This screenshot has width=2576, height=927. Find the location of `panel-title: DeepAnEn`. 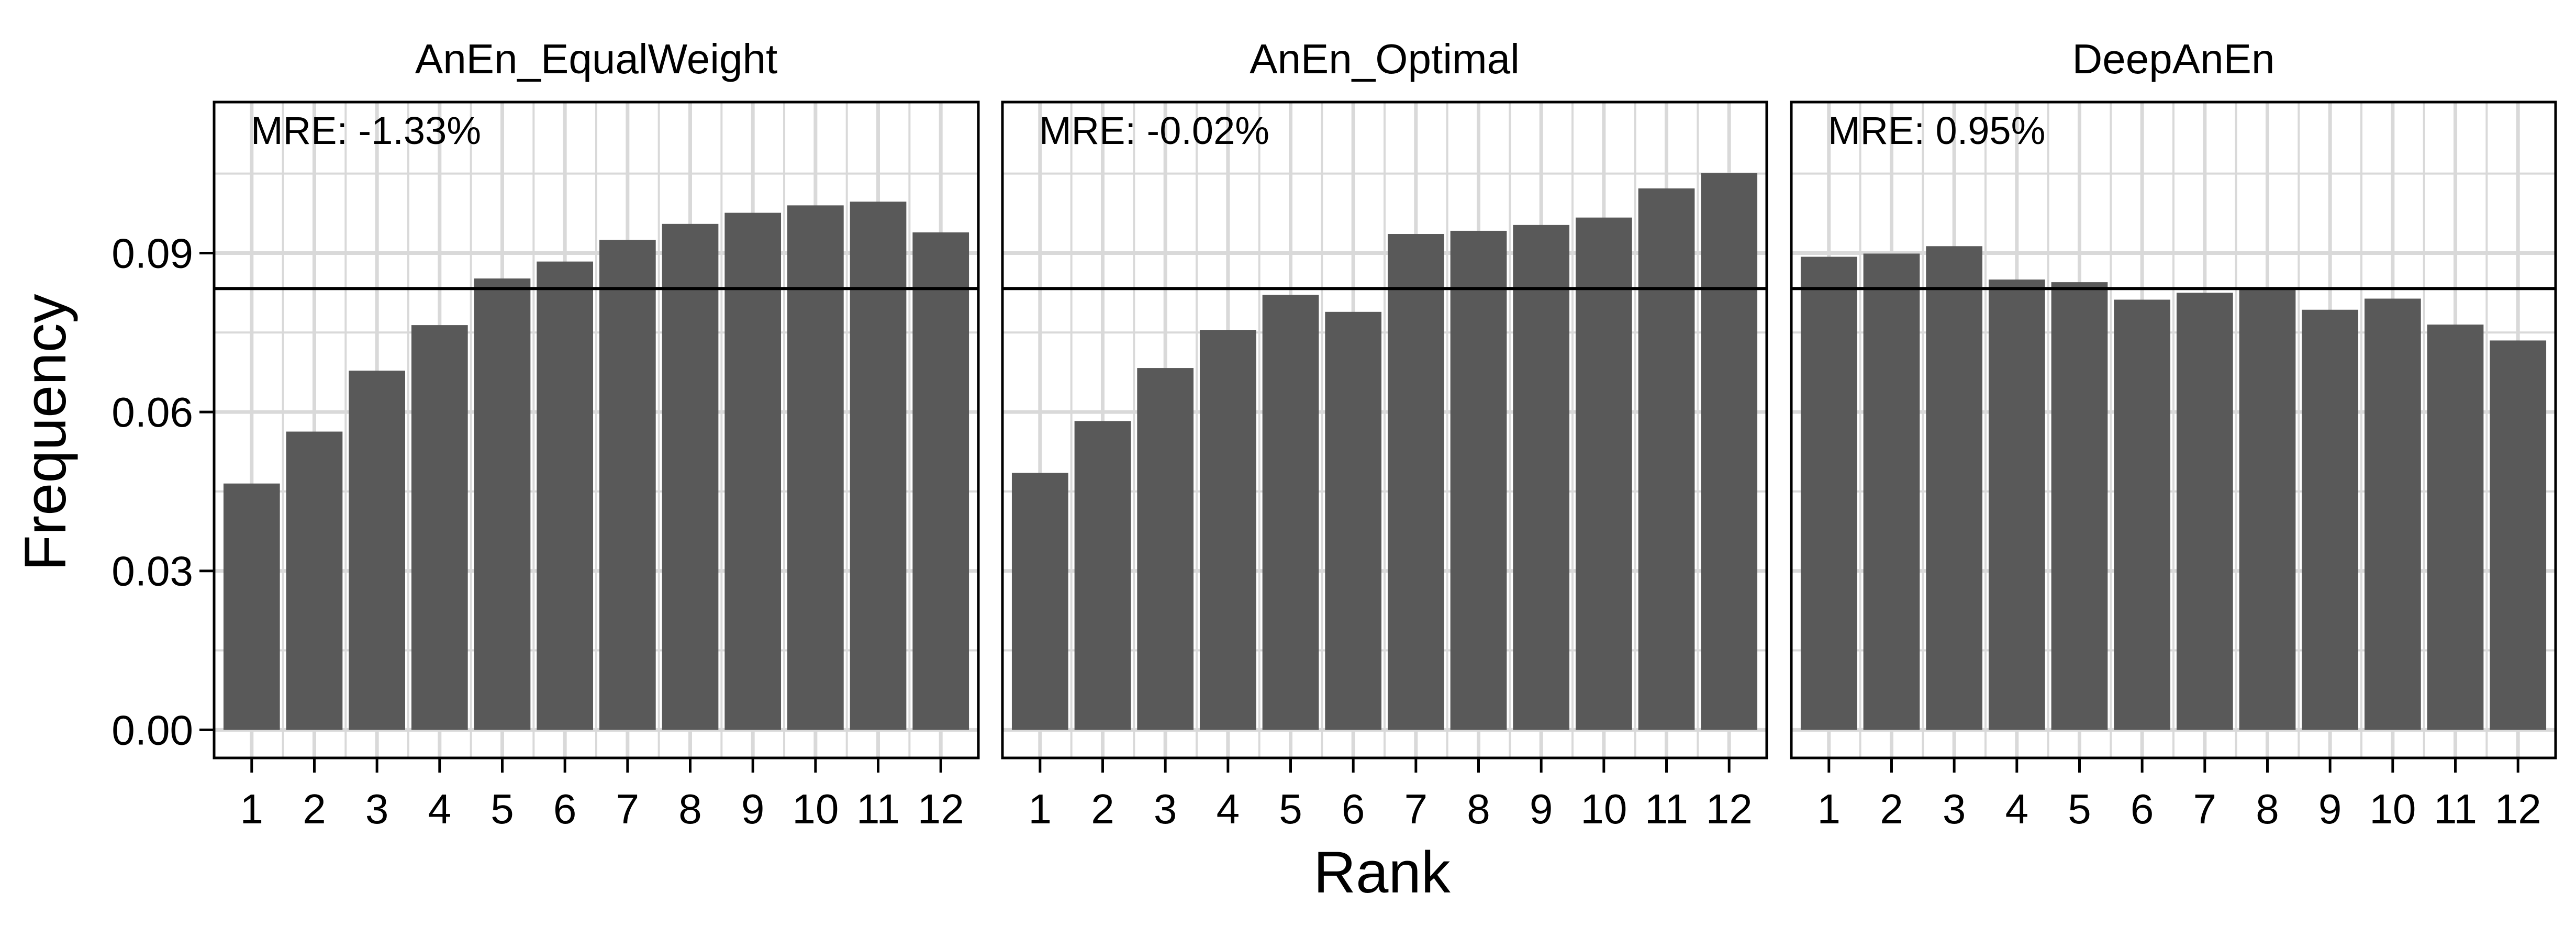

panel-title: DeepAnEn is located at coordinates (2173, 59).